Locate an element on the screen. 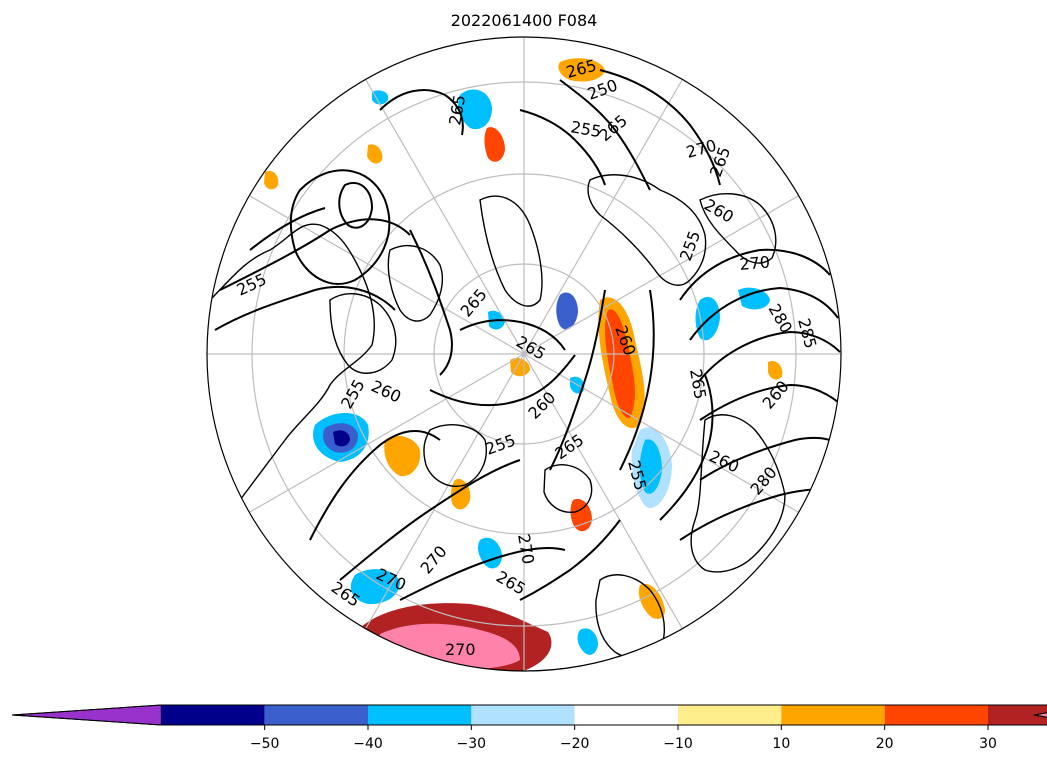 The height and width of the screenshot is (763, 1047). colorbar-frame is located at coordinates (529, 715).